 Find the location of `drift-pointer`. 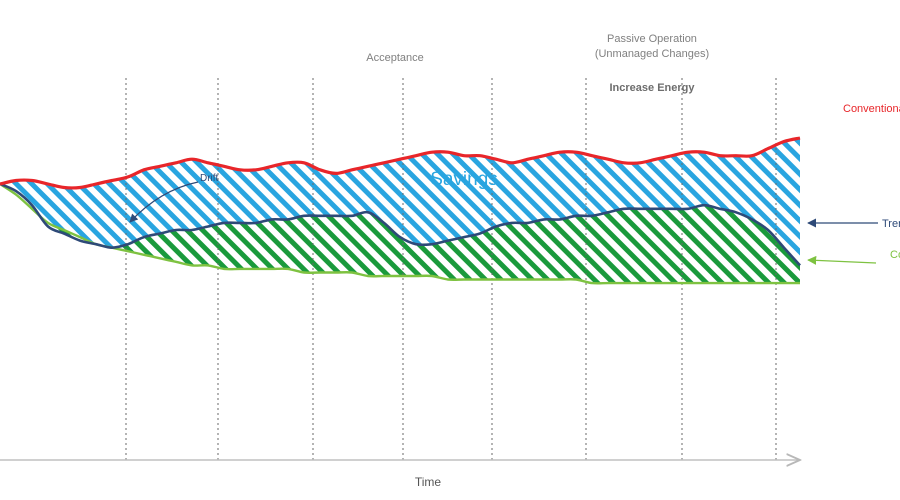

drift-pointer is located at coordinates (164, 202).